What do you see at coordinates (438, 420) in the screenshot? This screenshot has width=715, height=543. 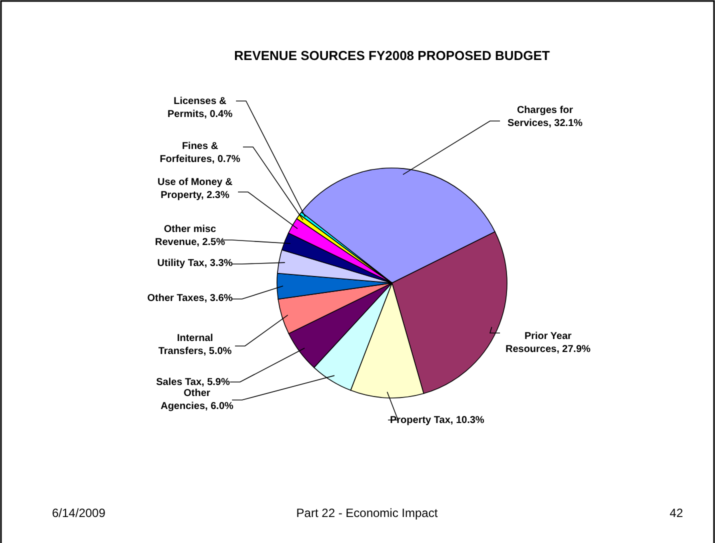 I see `slice-label: Property Tax, 10.3%` at bounding box center [438, 420].